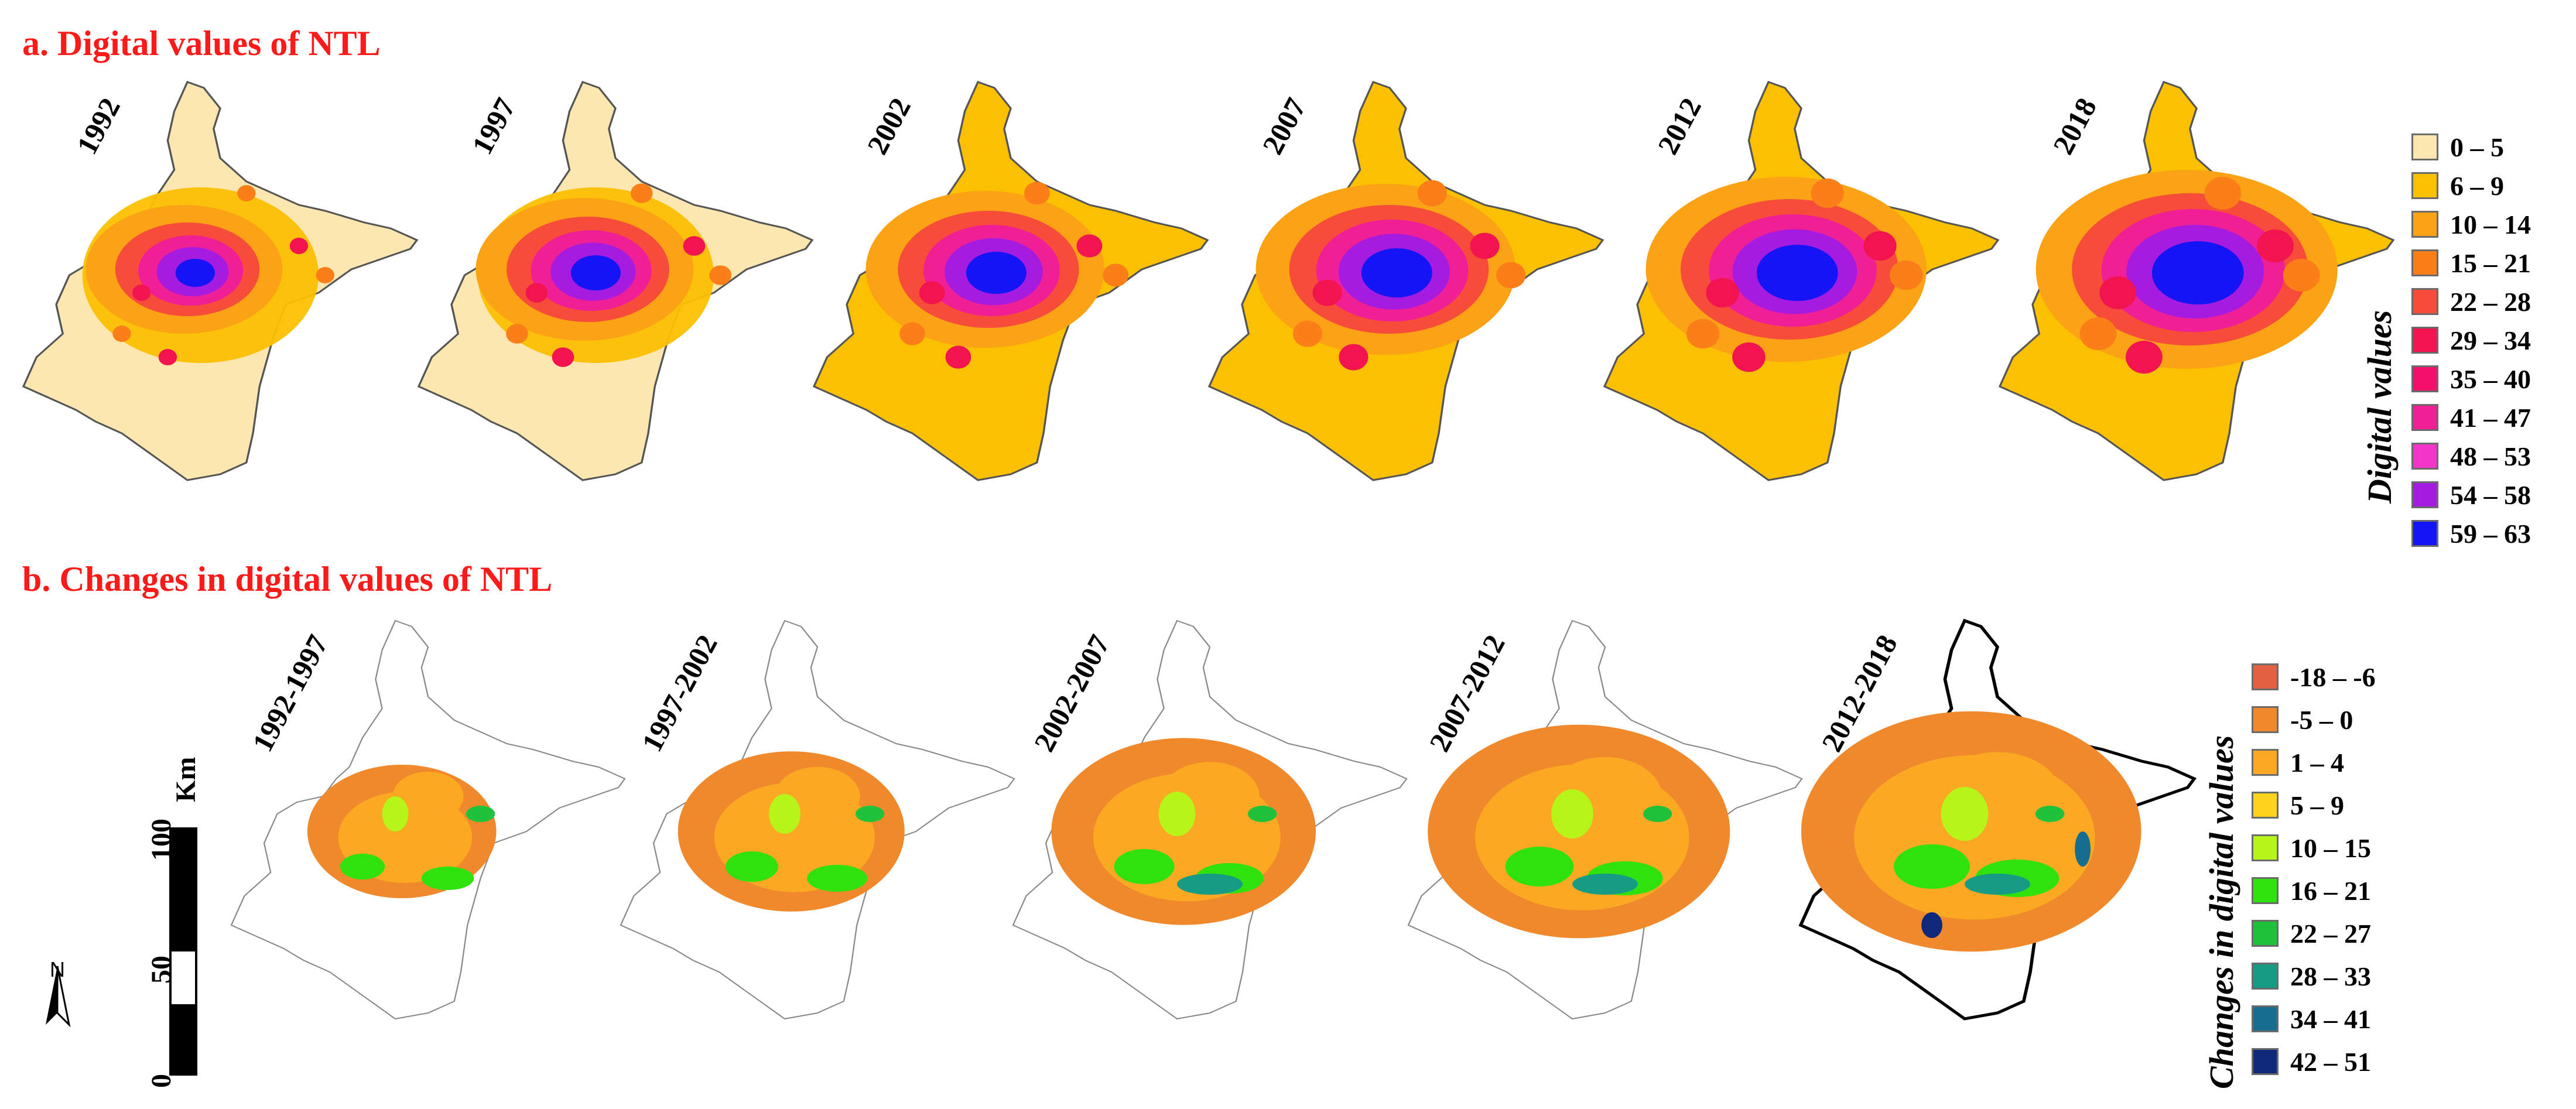 This screenshot has height=1109, width=2576. Describe the element at coordinates (2321, 719) in the screenshot. I see `legend-b-label: -5 – 0` at that location.